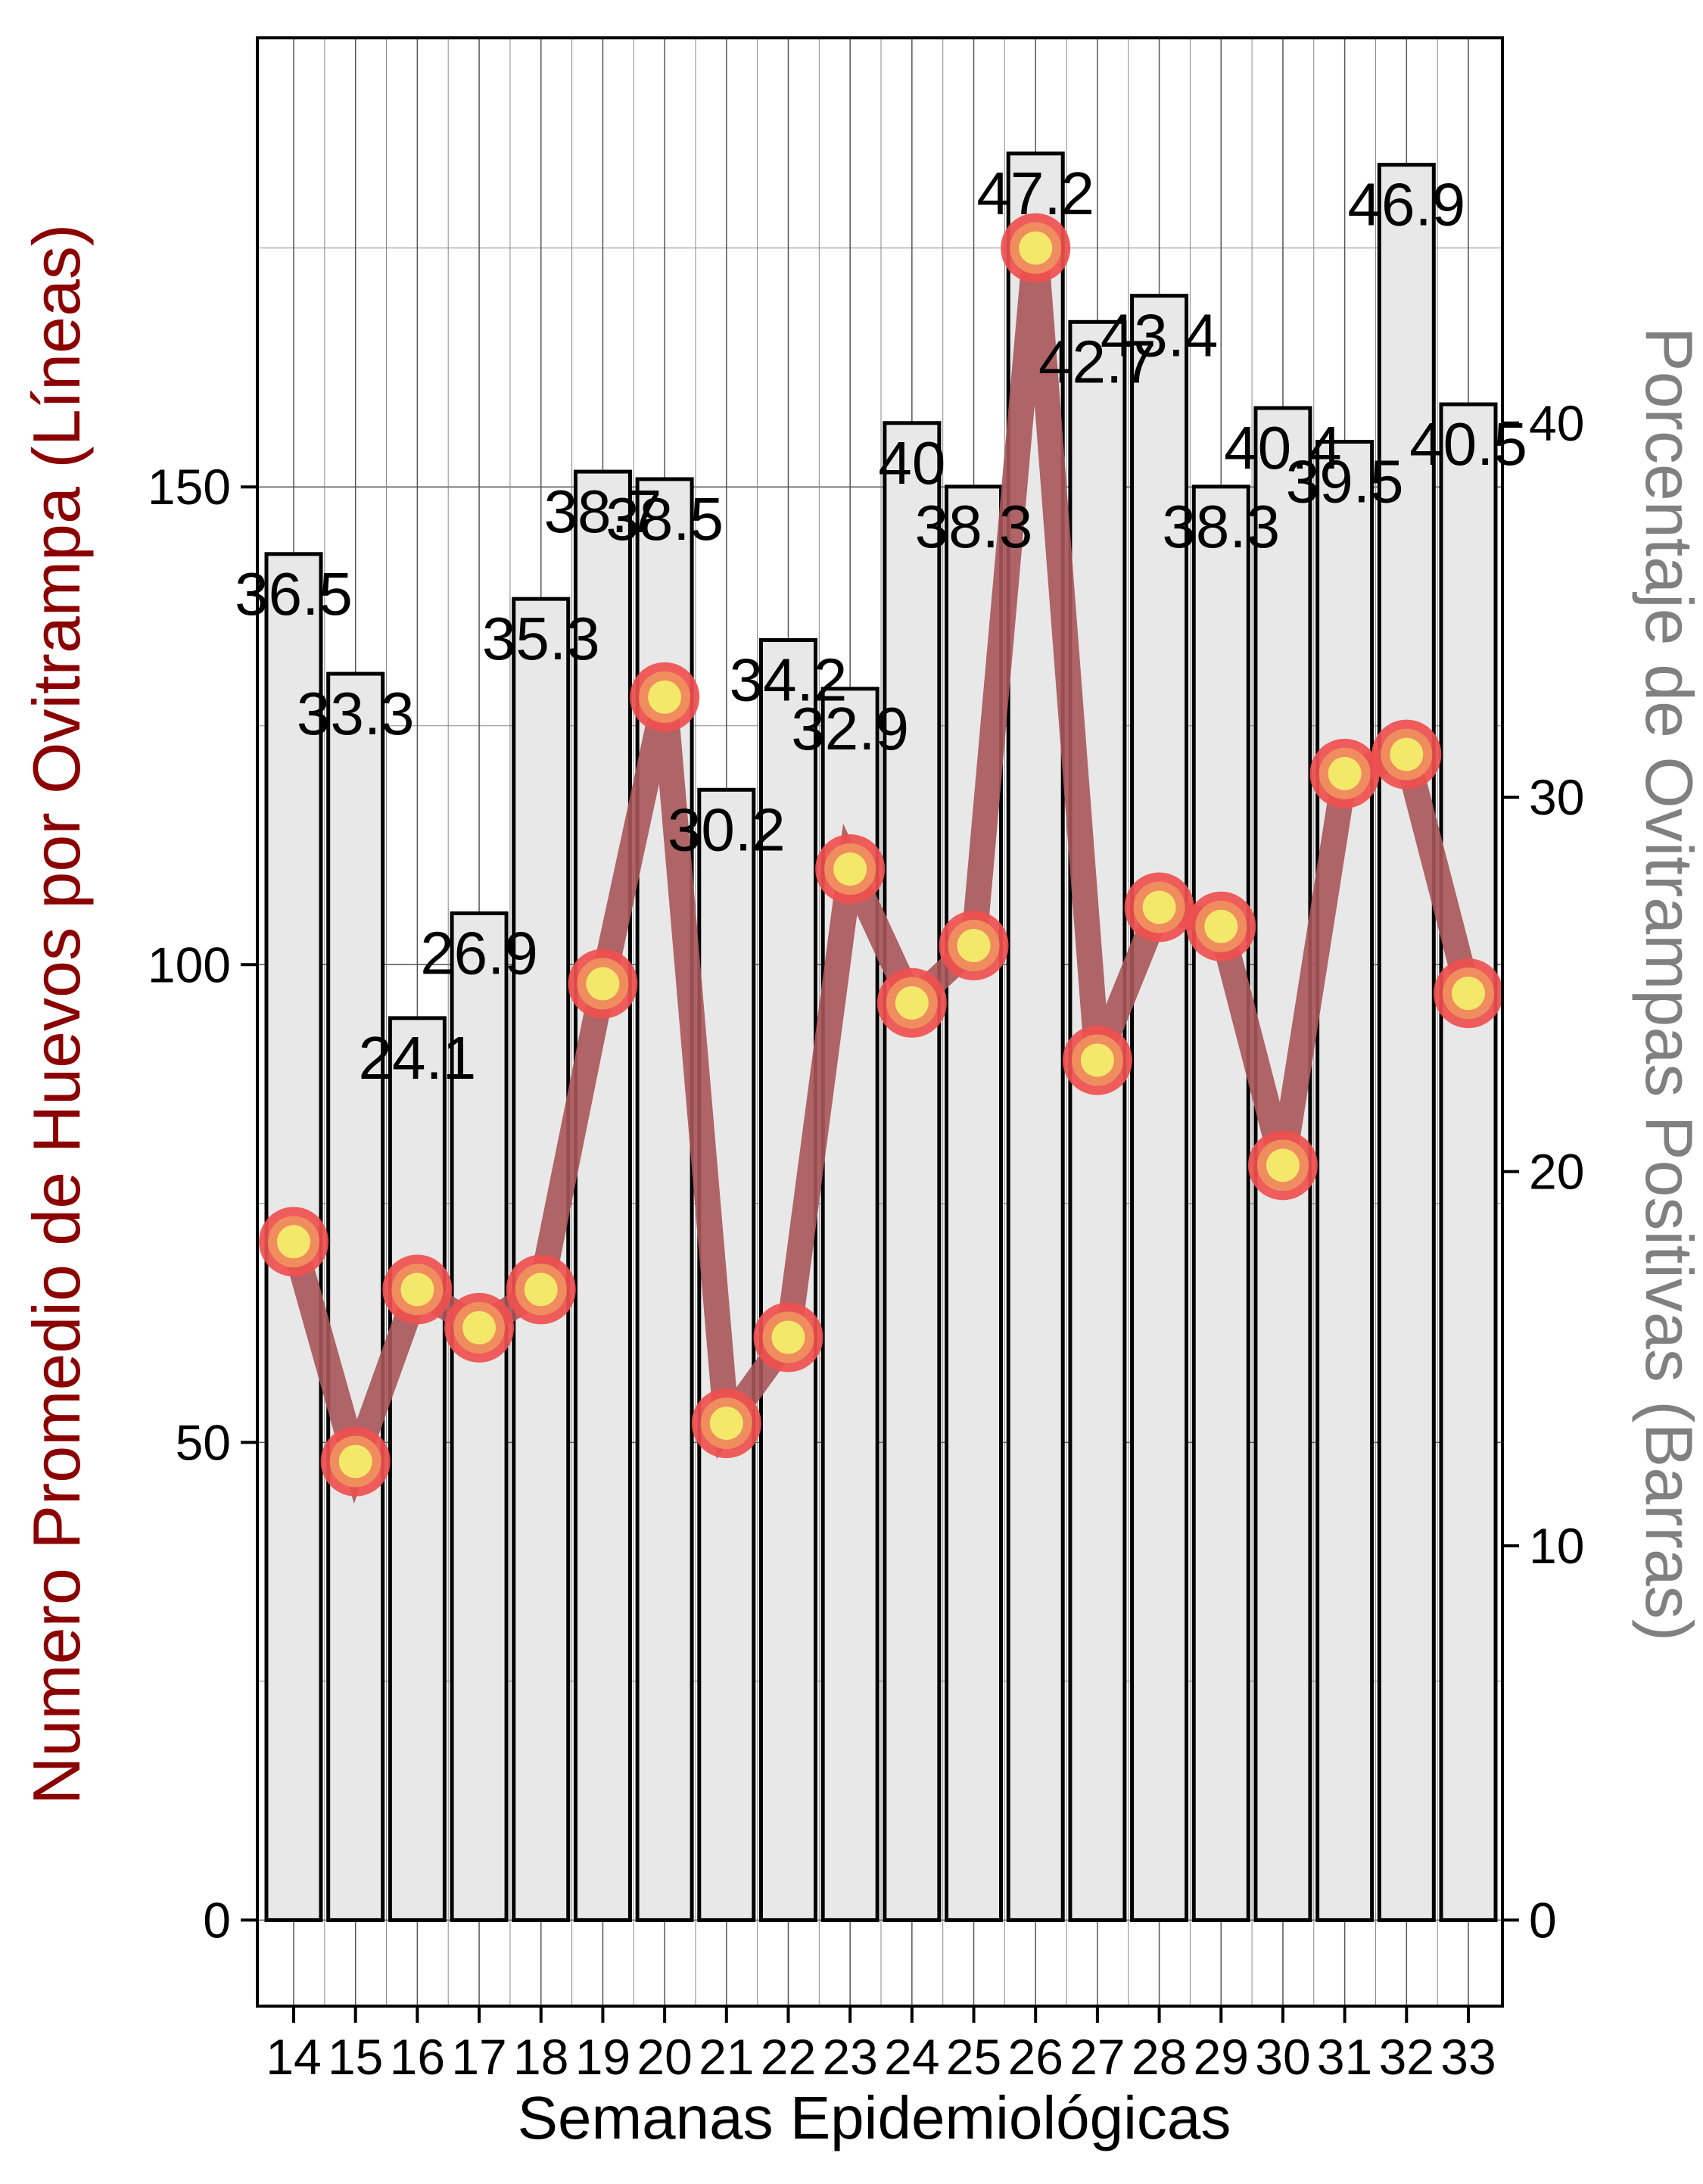  I want to click on x-tick-label-23: 23, so click(850, 2057).